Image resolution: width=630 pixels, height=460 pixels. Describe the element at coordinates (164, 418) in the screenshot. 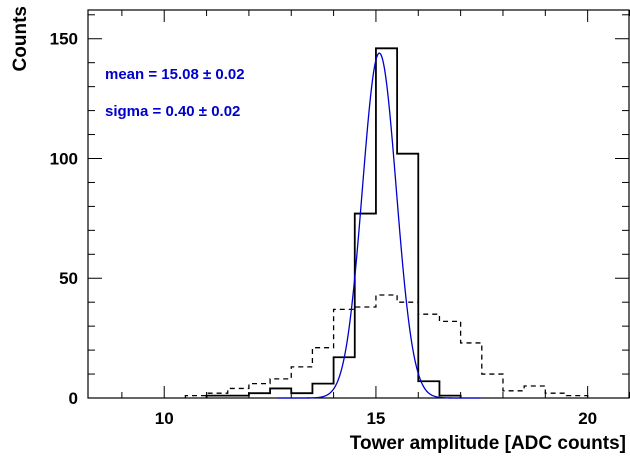

I see `x-tick-label: 10` at that location.